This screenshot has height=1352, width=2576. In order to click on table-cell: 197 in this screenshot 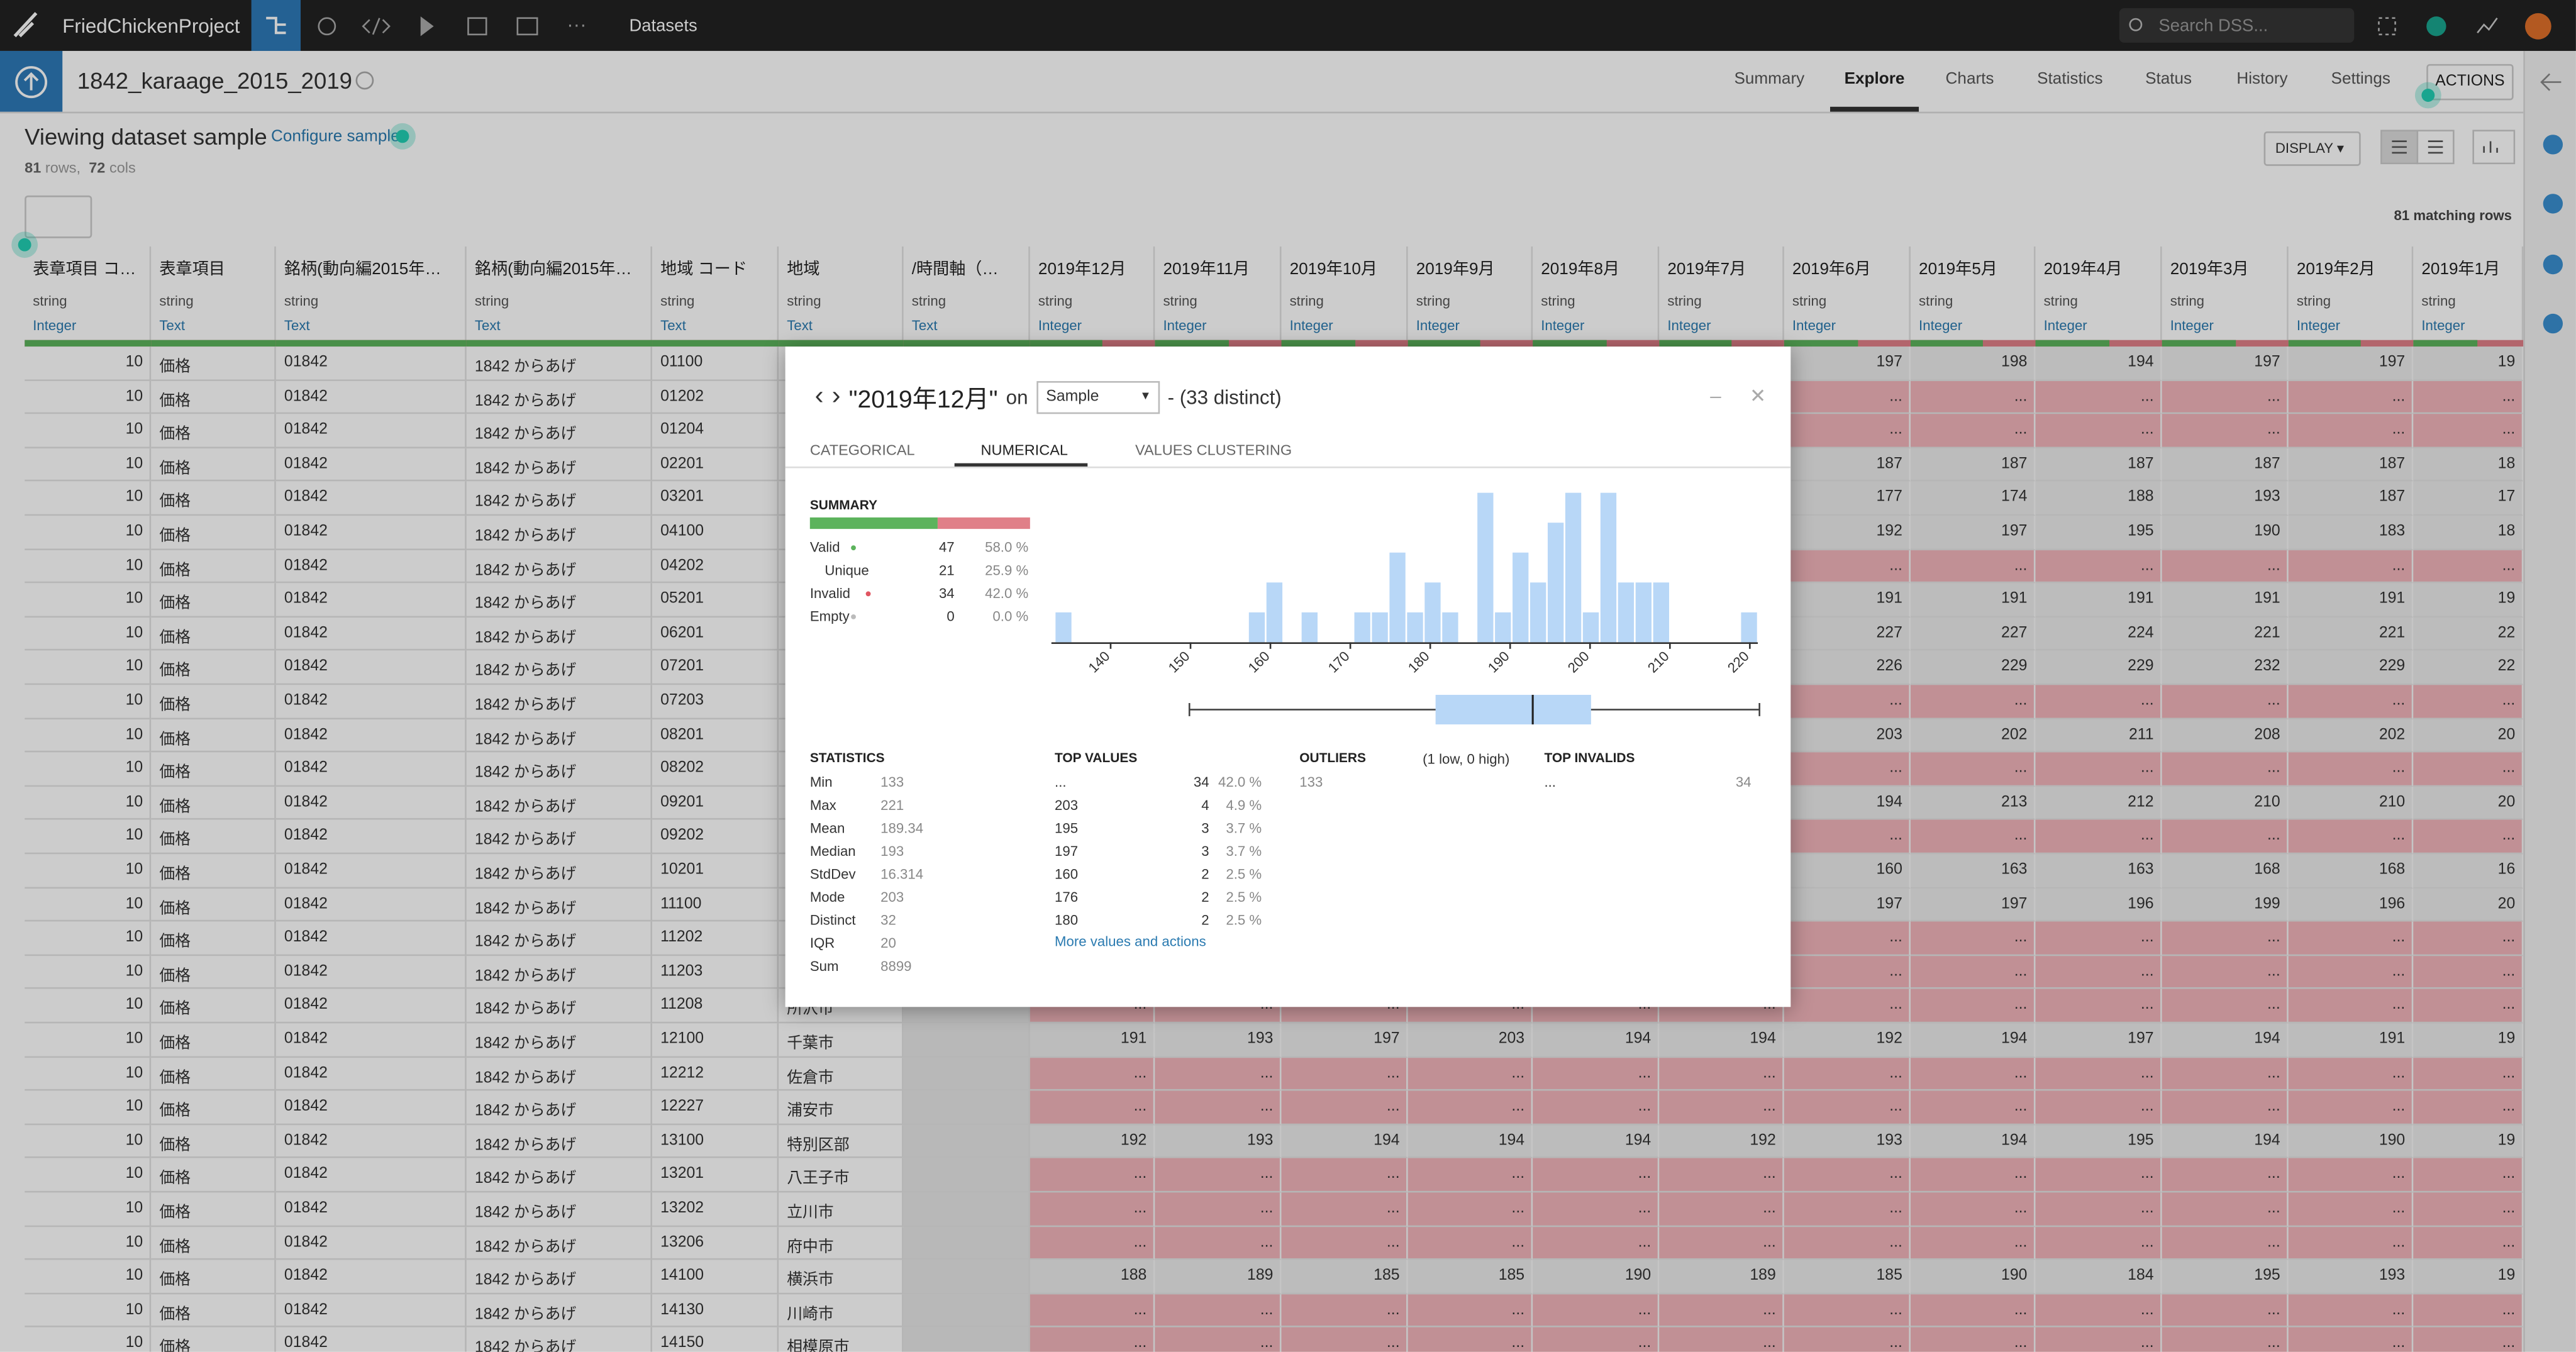, I will do `click(2351, 363)`.